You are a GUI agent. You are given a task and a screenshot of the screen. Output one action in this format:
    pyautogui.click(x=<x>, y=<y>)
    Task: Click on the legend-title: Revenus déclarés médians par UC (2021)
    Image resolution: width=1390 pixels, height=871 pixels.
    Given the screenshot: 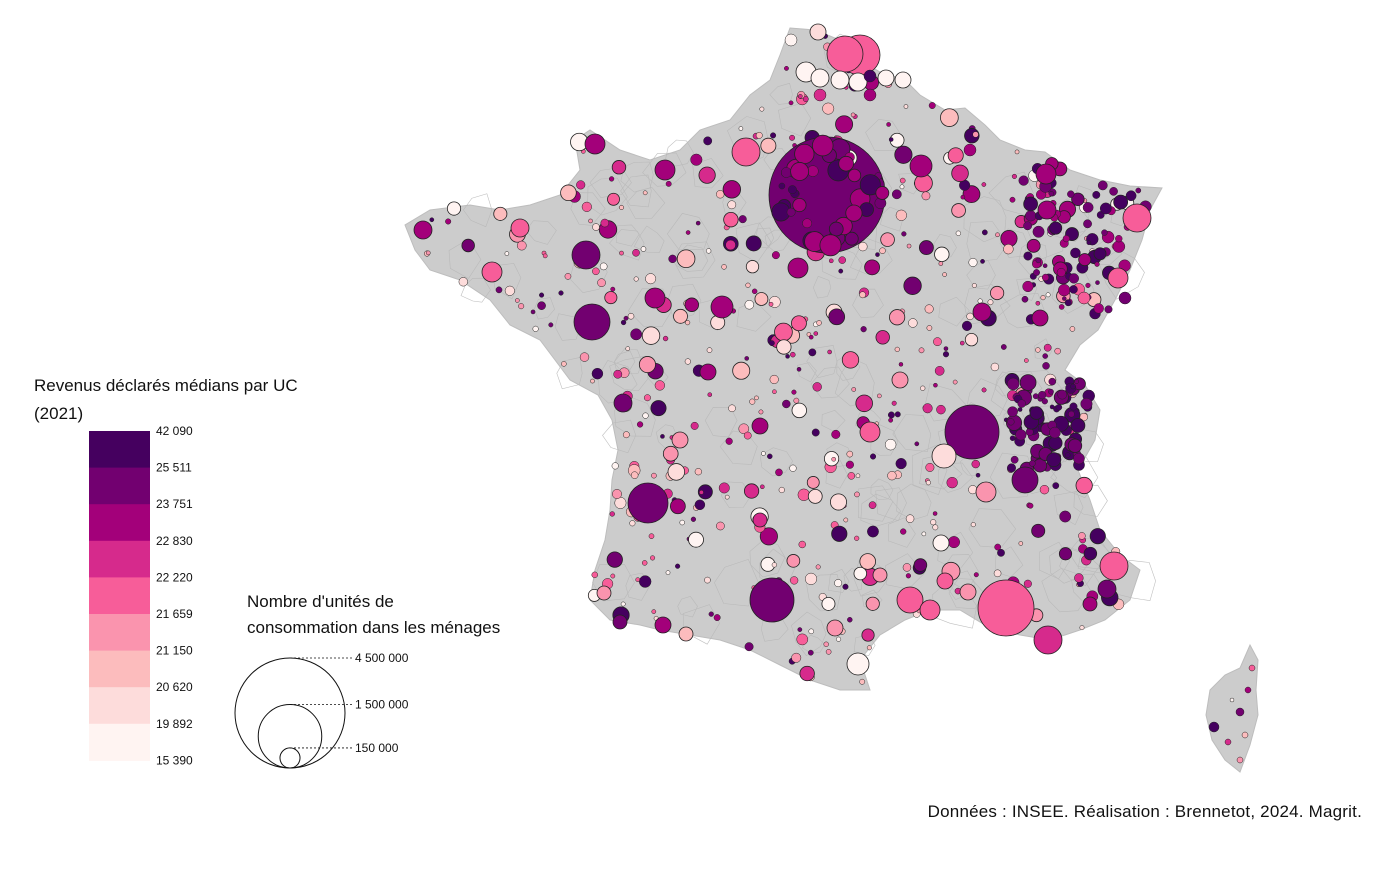 What is the action you would take?
    pyautogui.click(x=184, y=400)
    